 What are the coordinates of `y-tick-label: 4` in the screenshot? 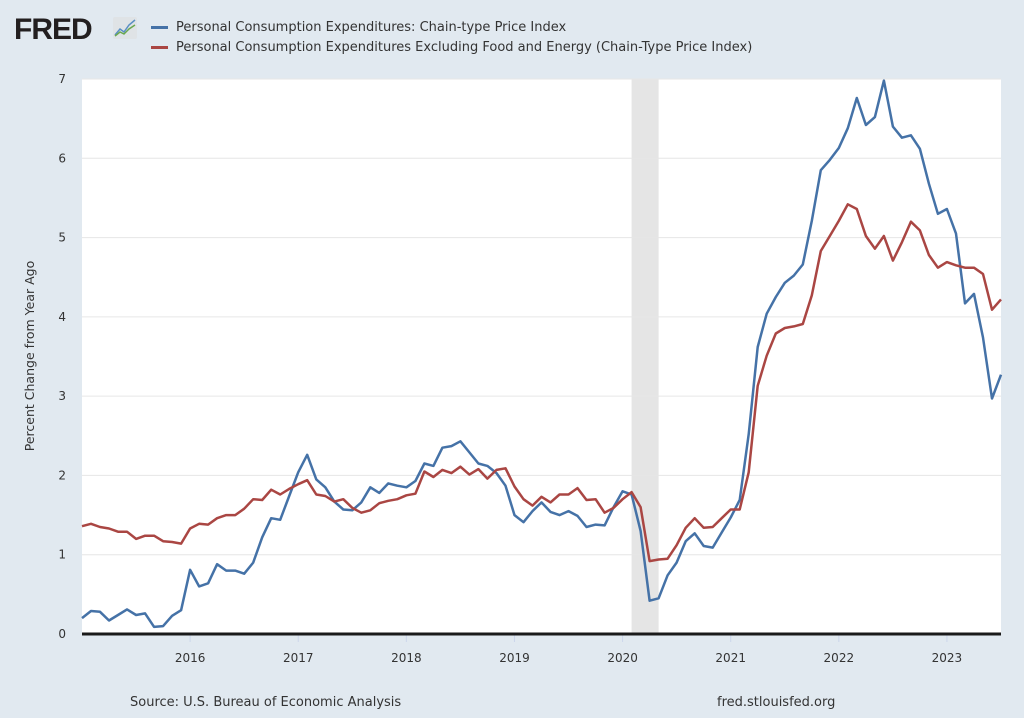 It's located at (62, 317).